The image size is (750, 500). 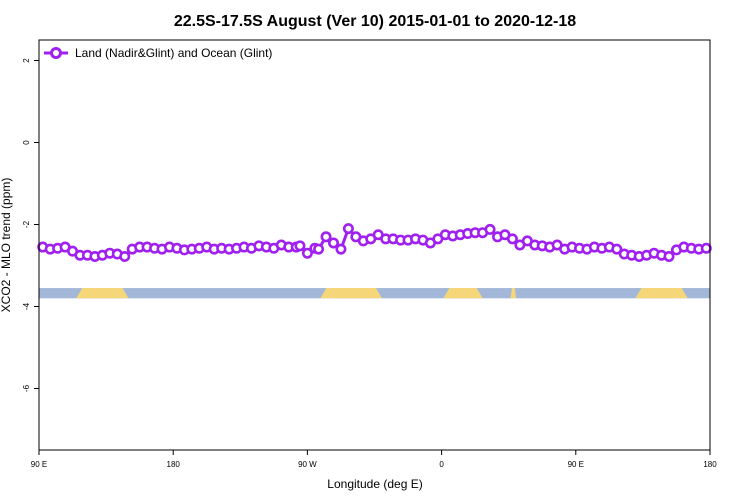 I want to click on x-tick-label: 90 W, so click(x=307, y=464).